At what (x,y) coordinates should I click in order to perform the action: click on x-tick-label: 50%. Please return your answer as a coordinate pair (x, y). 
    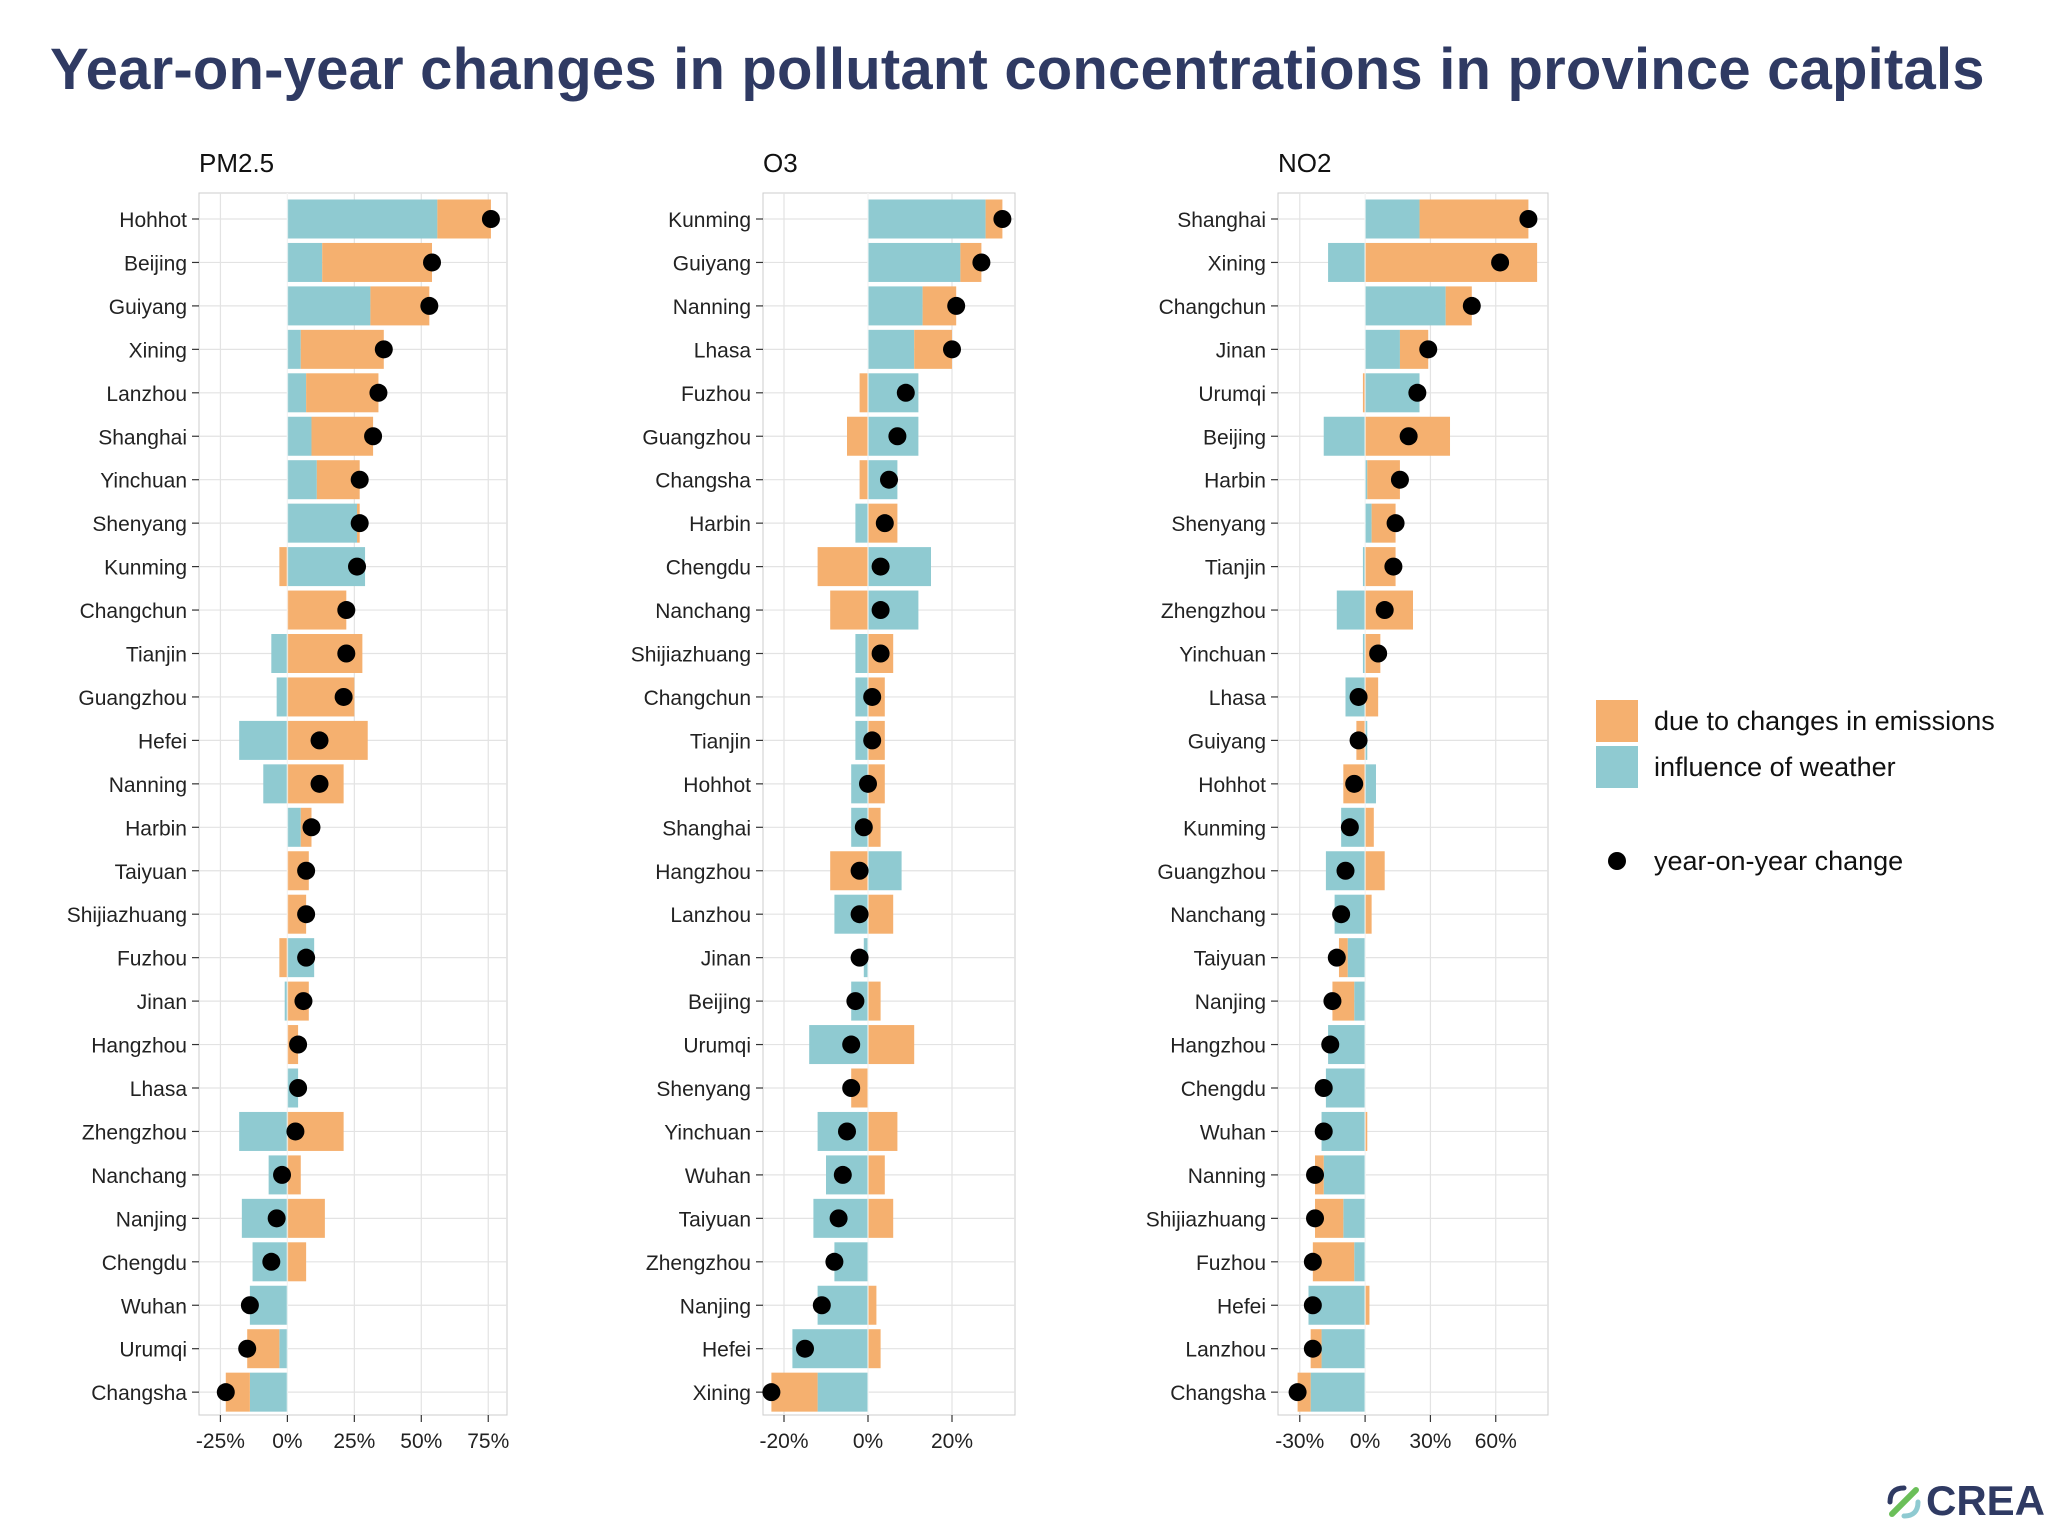
    Looking at the image, I should click on (421, 1441).